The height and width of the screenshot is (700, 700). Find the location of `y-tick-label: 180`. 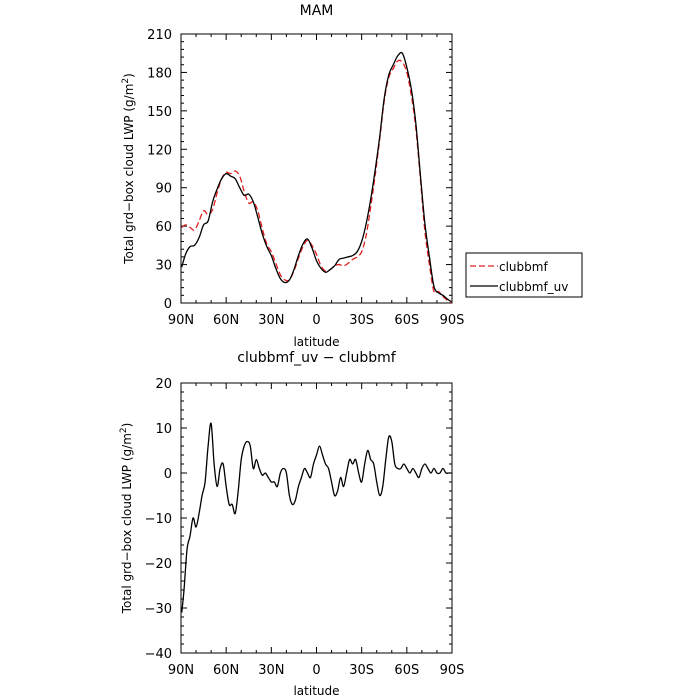

y-tick-label: 180 is located at coordinates (159, 73).